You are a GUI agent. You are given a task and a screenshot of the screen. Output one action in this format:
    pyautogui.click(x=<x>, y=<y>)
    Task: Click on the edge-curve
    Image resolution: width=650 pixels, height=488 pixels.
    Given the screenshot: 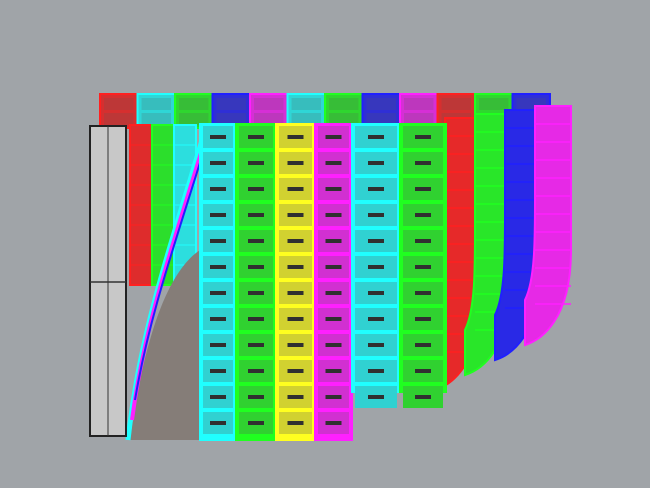 What is the action you would take?
    pyautogui.click(x=172, y=265)
    